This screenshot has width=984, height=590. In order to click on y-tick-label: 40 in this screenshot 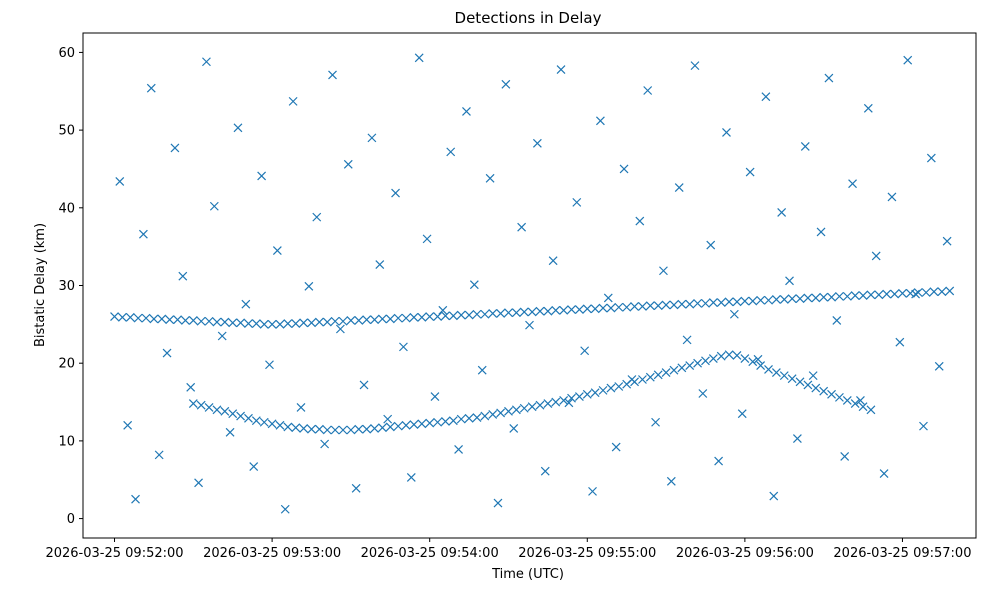, I will do `click(66, 208)`.